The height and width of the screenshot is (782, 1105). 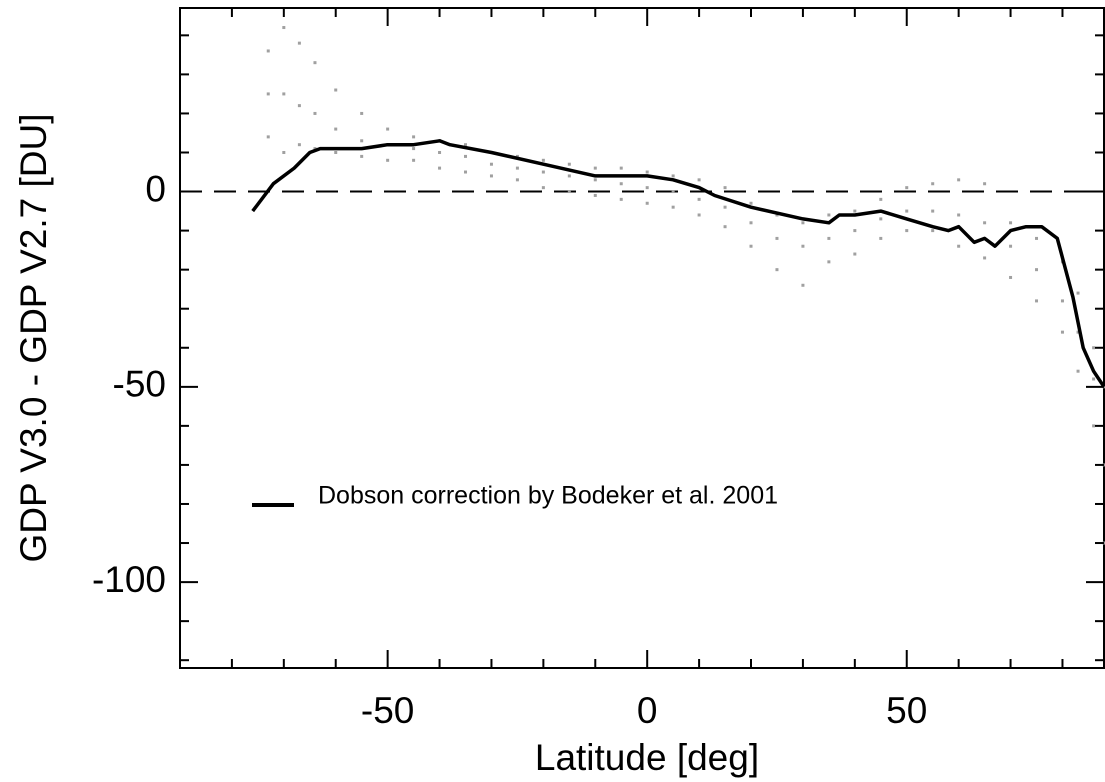 I want to click on legend-label: Dobson correction by Bodeker et al. 2001, so click(x=548, y=496).